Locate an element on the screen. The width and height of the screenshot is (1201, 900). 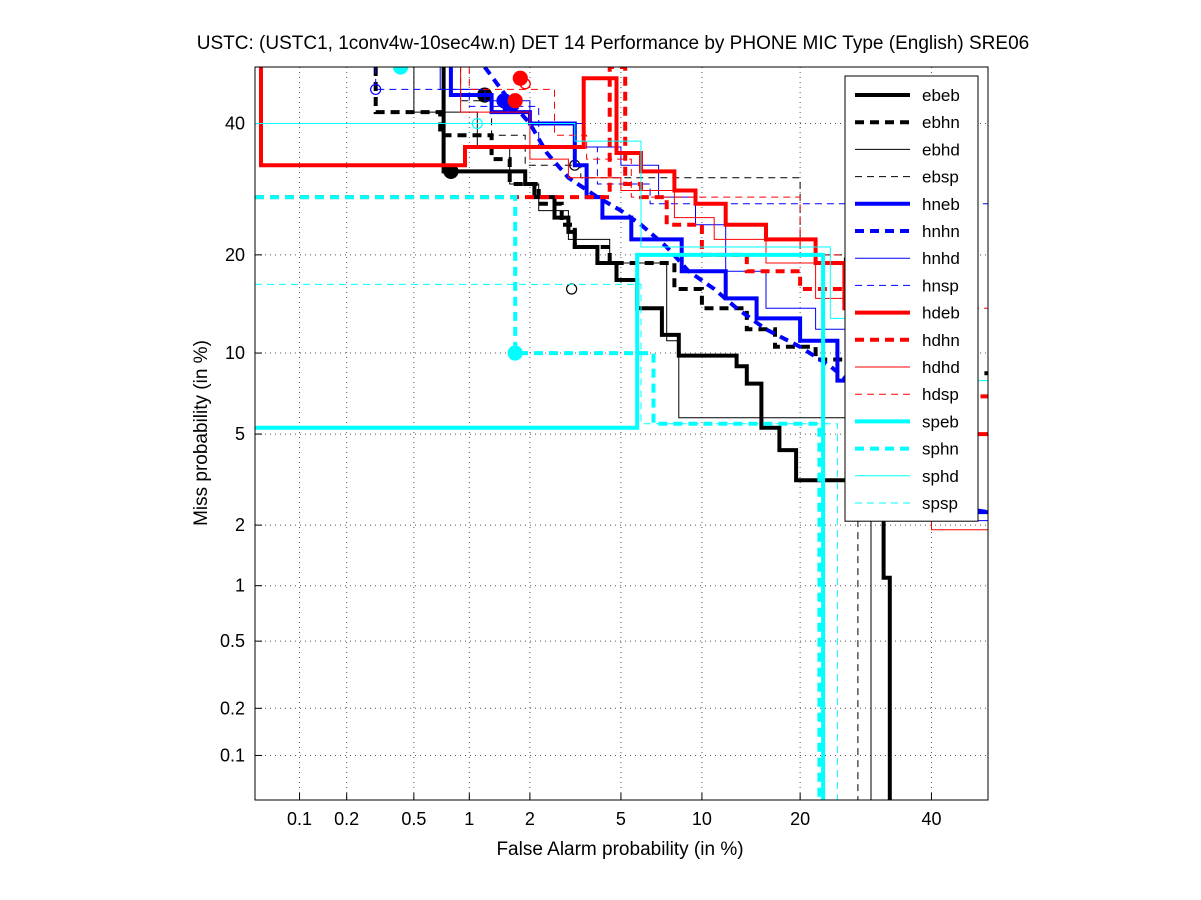
operating-point-speb is located at coordinates (400, 71).